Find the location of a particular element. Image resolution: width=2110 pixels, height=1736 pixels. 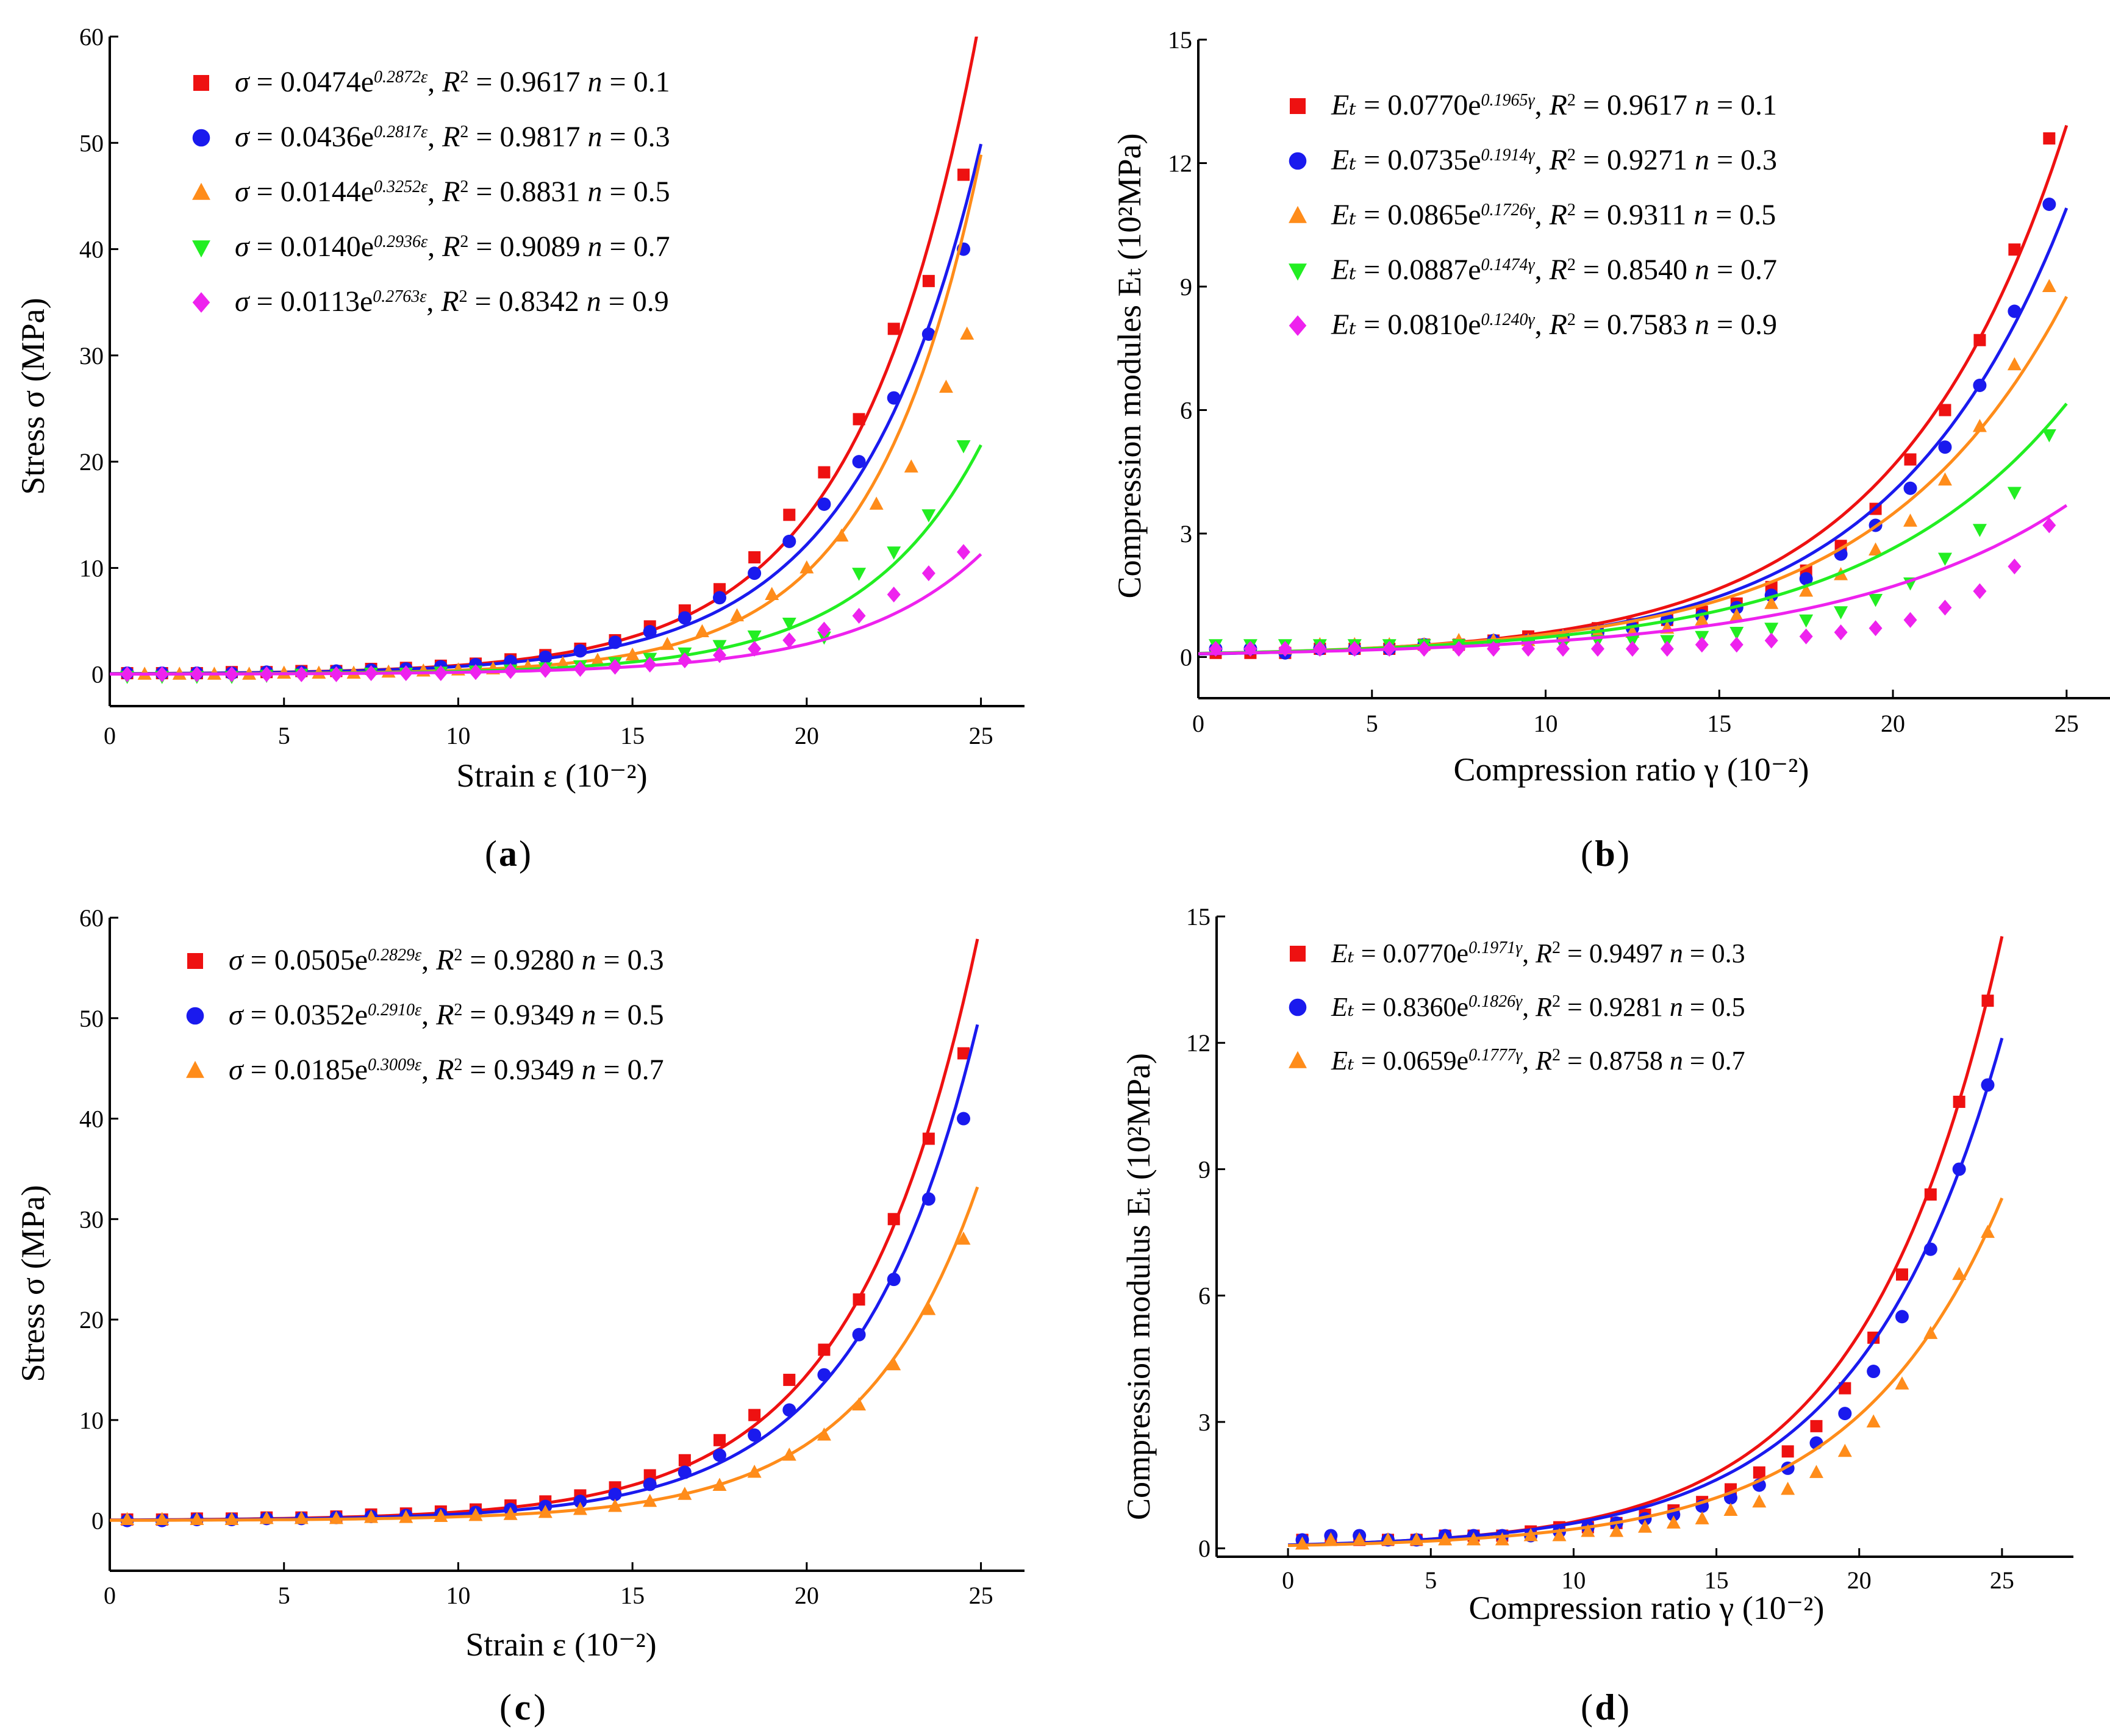

y-tick-label: 20 is located at coordinates (92, 1320).